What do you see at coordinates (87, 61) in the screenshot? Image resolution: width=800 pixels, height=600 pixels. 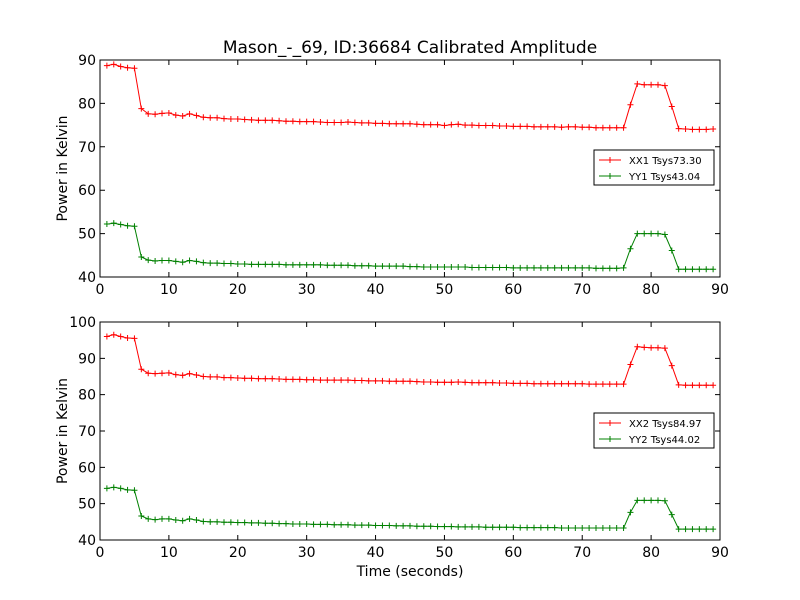 I see `y-tick-label: 90` at bounding box center [87, 61].